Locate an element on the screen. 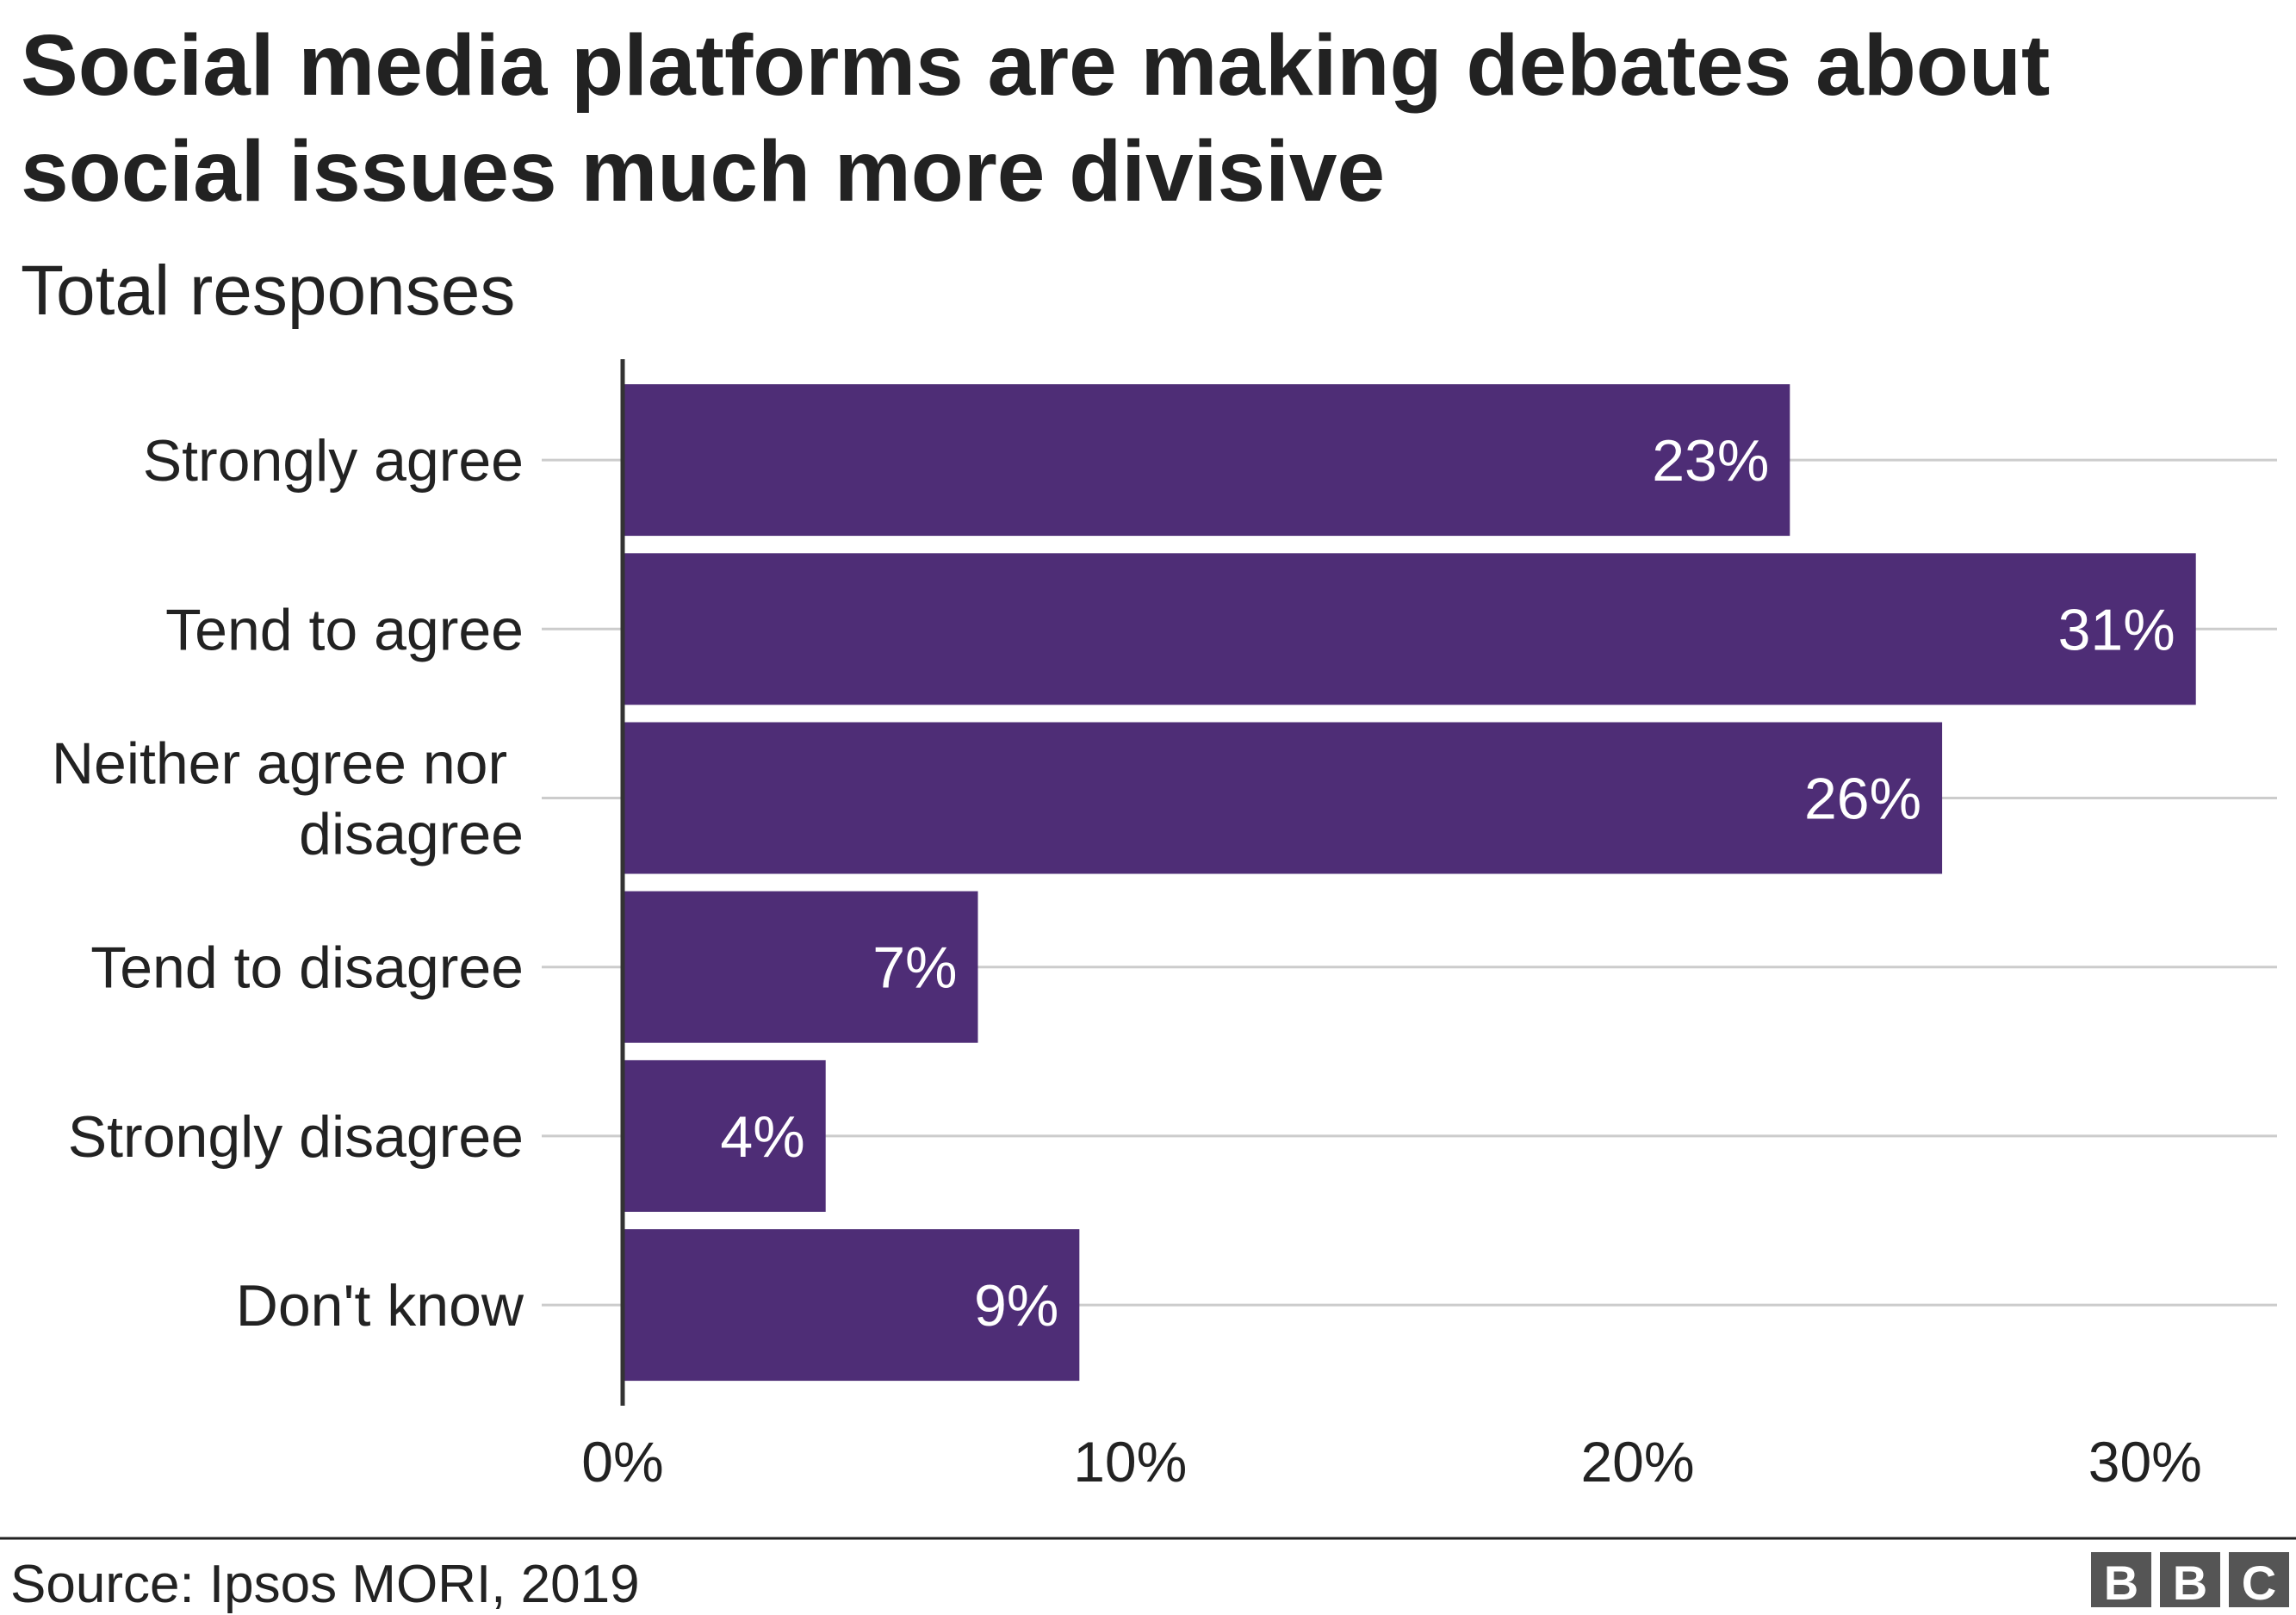 This screenshot has height=1615, width=2296. chart-subtitle: Total responses is located at coordinates (268, 291).